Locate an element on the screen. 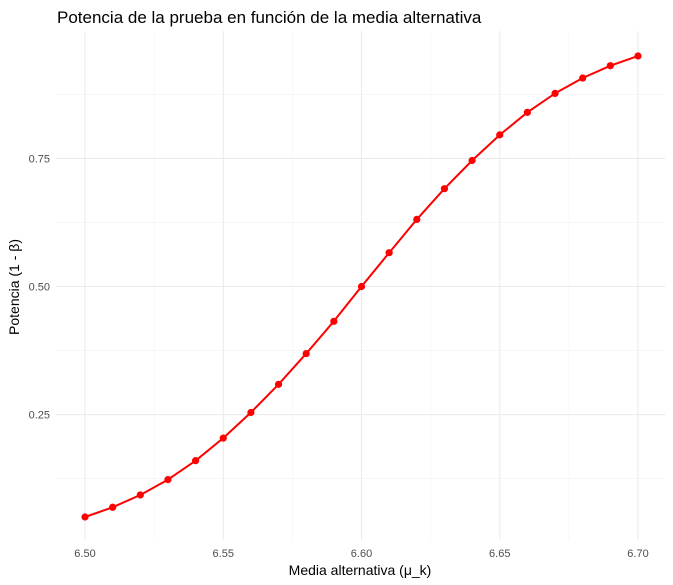 Image resolution: width=673 pixels, height=585 pixels. x-tick-label: 6.70 is located at coordinates (637, 554).